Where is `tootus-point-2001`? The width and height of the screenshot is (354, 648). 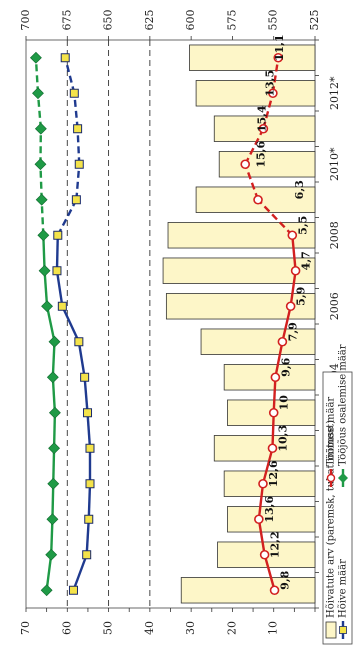 tootus-point-2001 is located at coordinates (263, 483).